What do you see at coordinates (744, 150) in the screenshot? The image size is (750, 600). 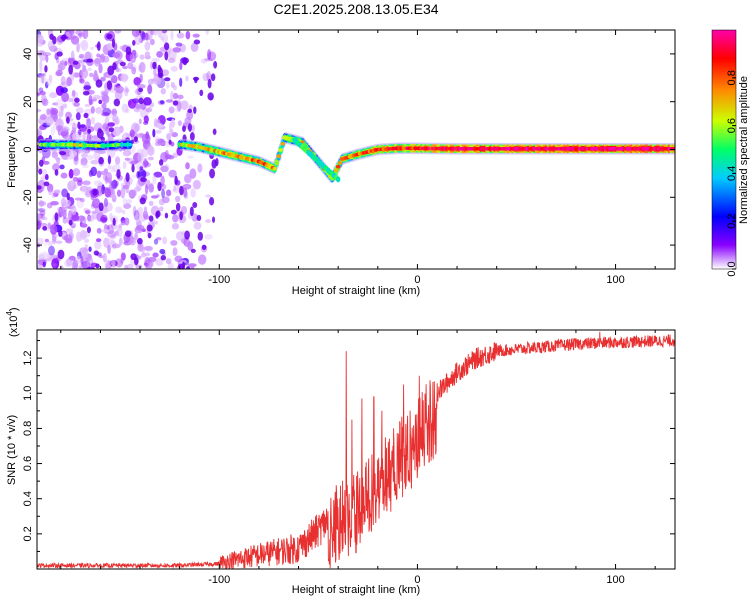 I see `colorbar-label: Normalized spectral amplitude` at bounding box center [744, 150].